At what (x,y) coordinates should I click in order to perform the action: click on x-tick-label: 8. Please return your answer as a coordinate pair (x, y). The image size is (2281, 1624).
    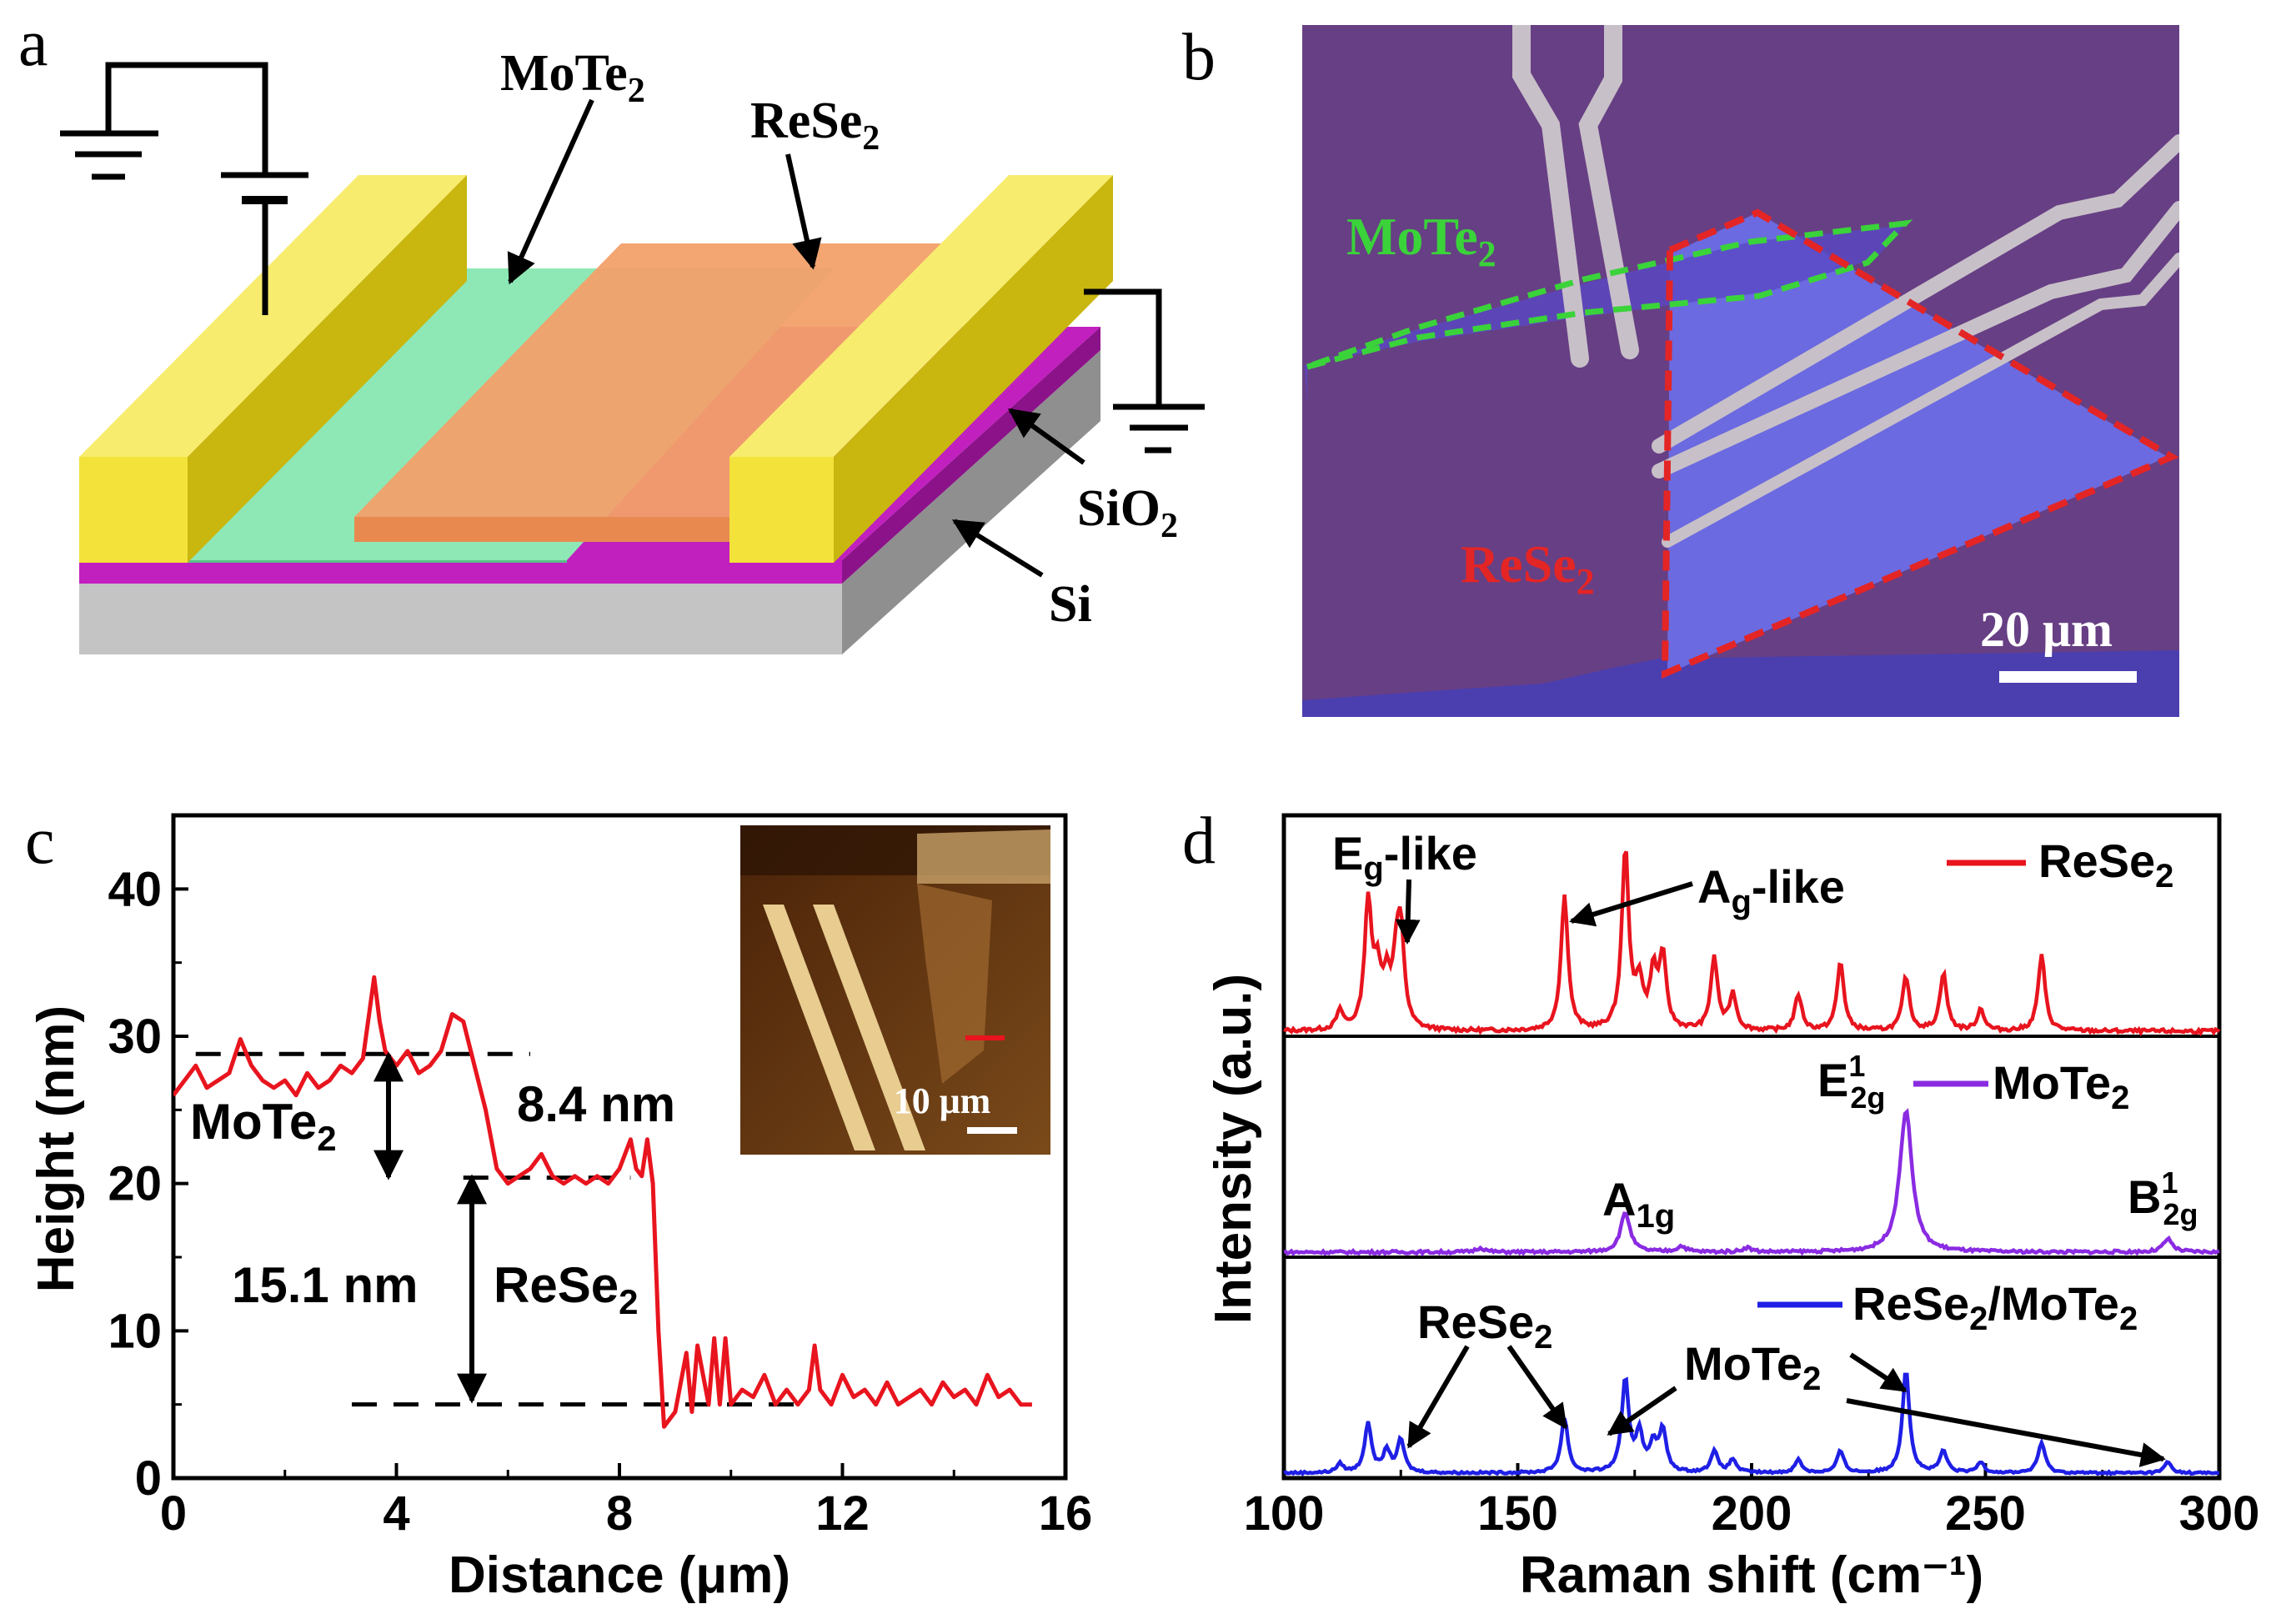
    Looking at the image, I should click on (619, 1513).